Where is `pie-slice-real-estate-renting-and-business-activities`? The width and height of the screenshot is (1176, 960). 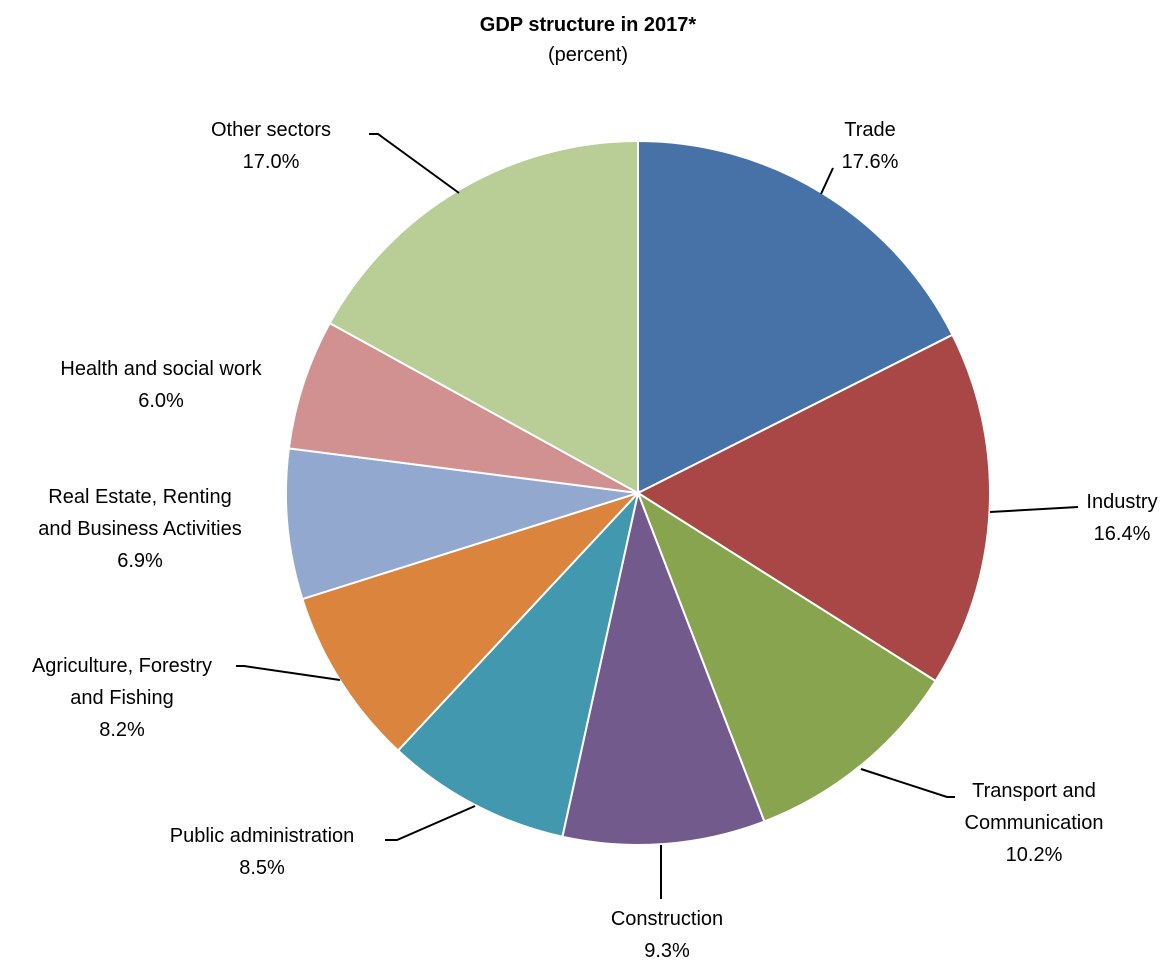 pie-slice-real-estate-renting-and-business-activities is located at coordinates (462, 524).